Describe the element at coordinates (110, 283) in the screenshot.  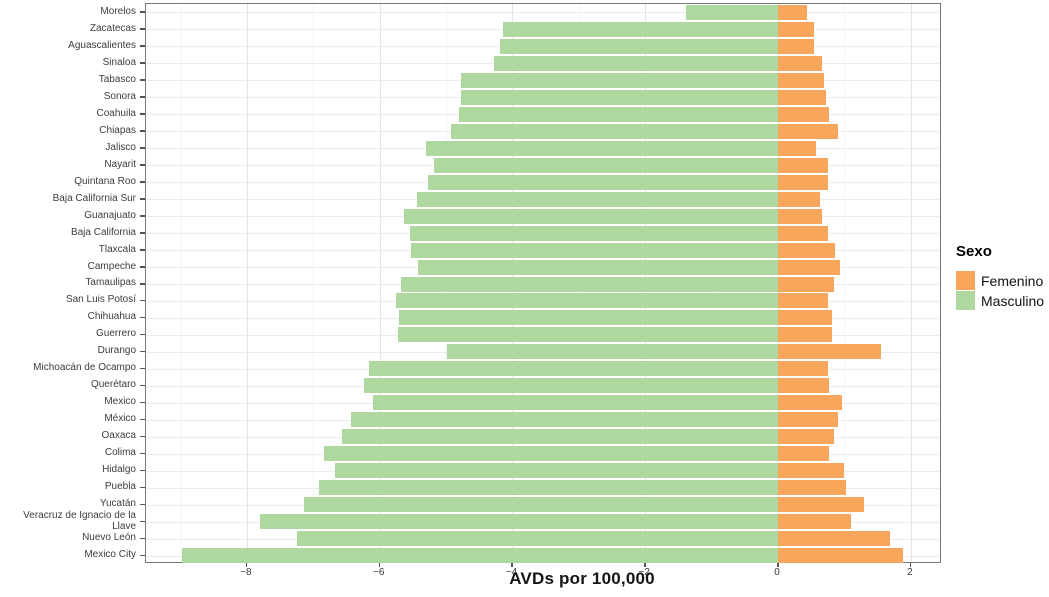
I see `y-axis-label: Tamaulipas` at that location.